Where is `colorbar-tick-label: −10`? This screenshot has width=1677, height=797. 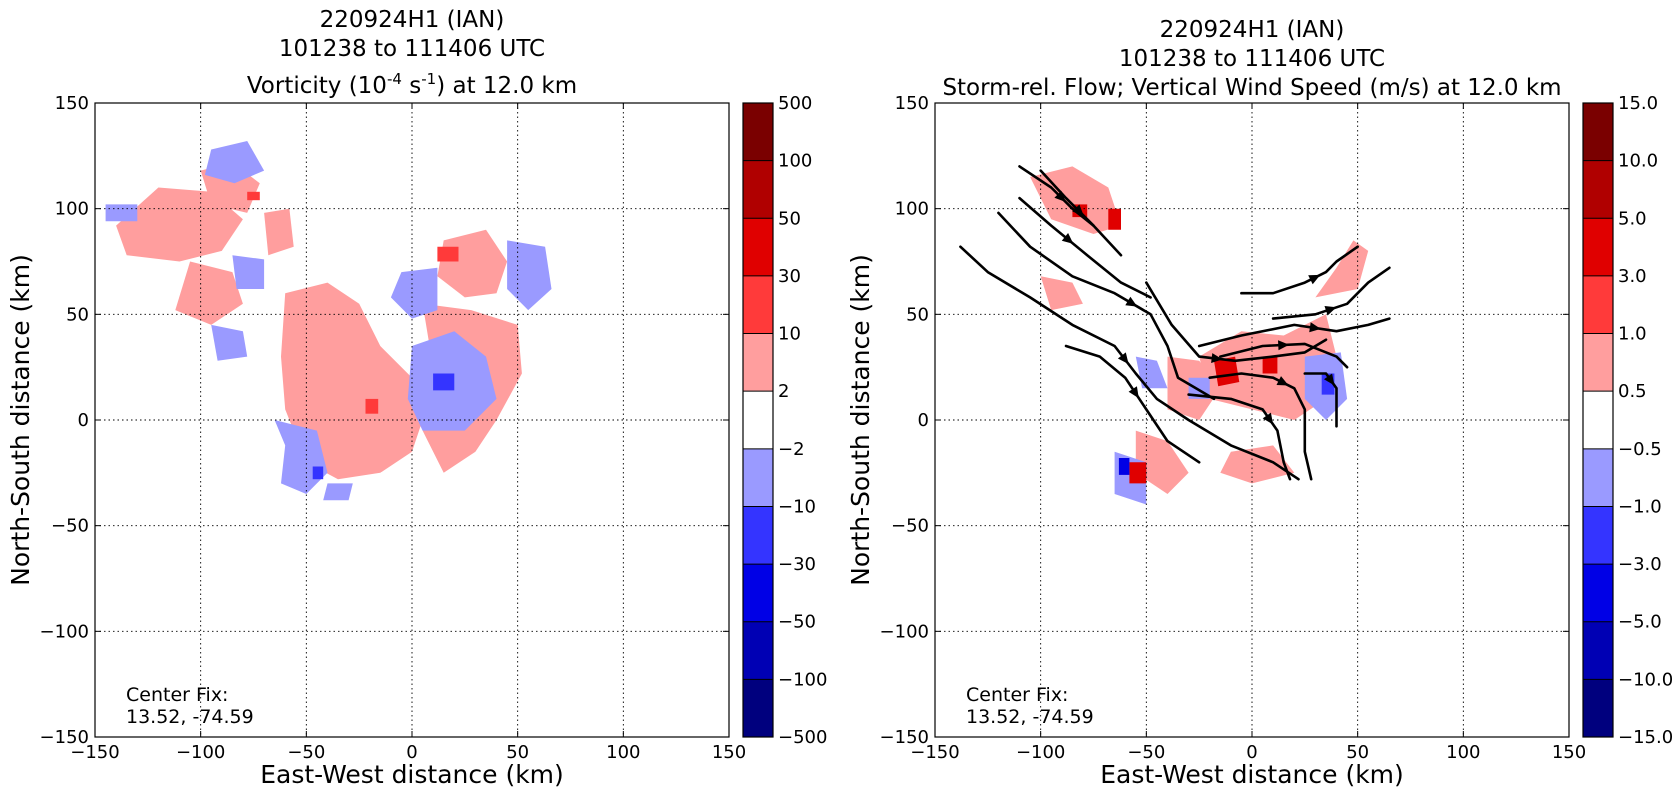 colorbar-tick-label: −10 is located at coordinates (797, 506).